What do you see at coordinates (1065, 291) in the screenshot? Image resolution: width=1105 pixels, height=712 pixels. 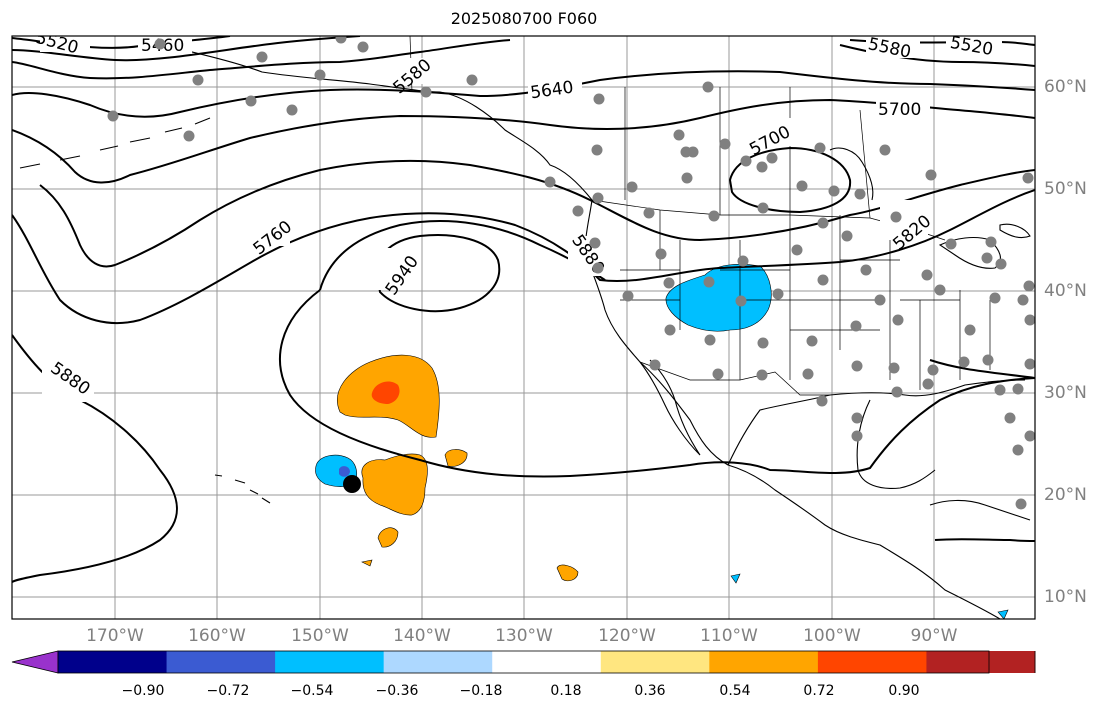 I see `lat-label: 40°N` at bounding box center [1065, 291].